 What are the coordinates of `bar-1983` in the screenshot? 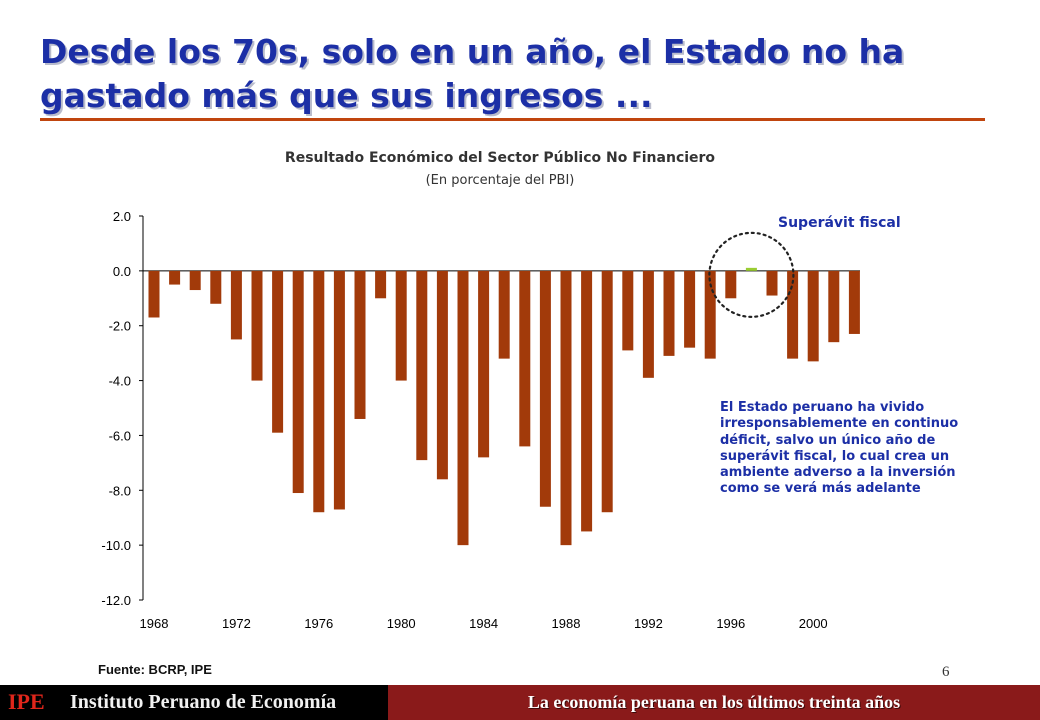 It's located at (463, 408).